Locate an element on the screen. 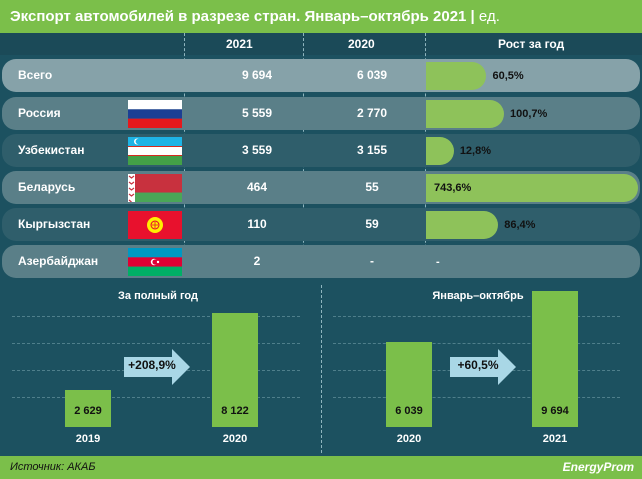 The image size is (642, 479). value-2020: 6 039 is located at coordinates (372, 75).